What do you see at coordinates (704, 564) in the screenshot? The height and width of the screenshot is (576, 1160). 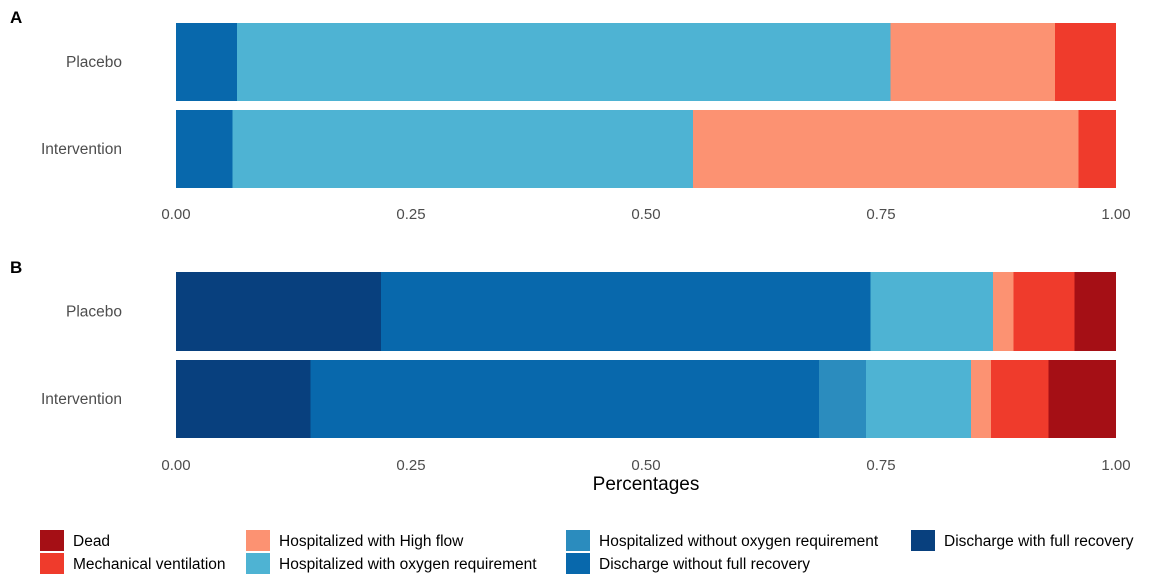 I see `legend-label: Discharge without full recovery` at bounding box center [704, 564].